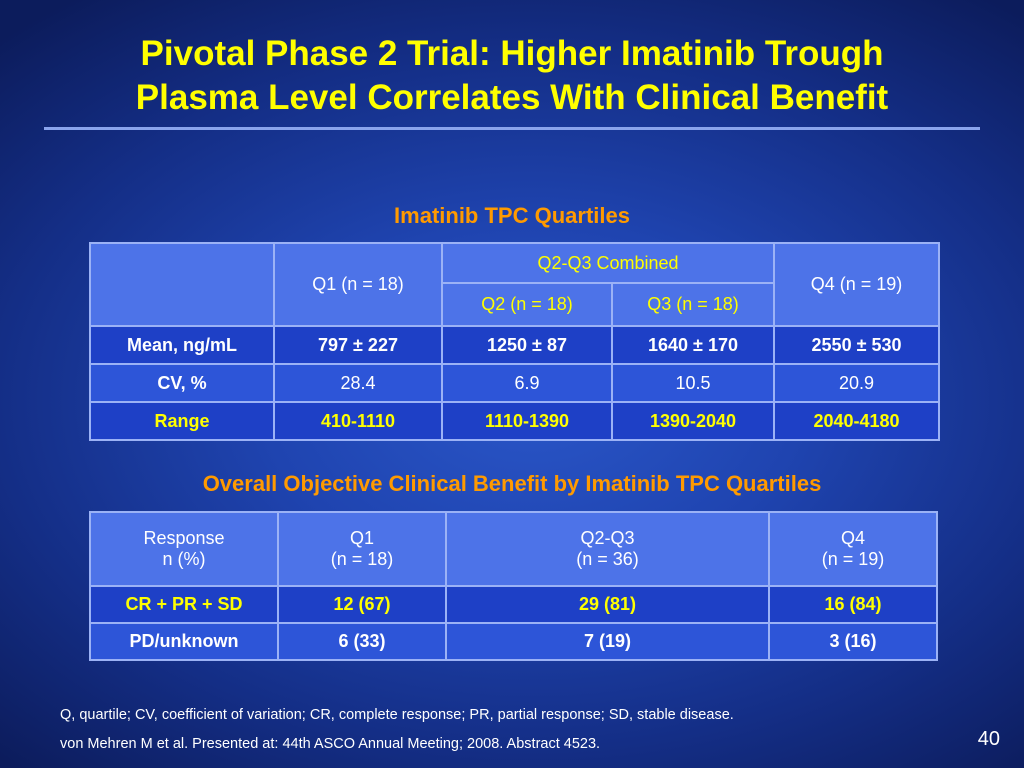  What do you see at coordinates (607, 641) in the screenshot?
I see `cell-pd-q23: 7 (19)` at bounding box center [607, 641].